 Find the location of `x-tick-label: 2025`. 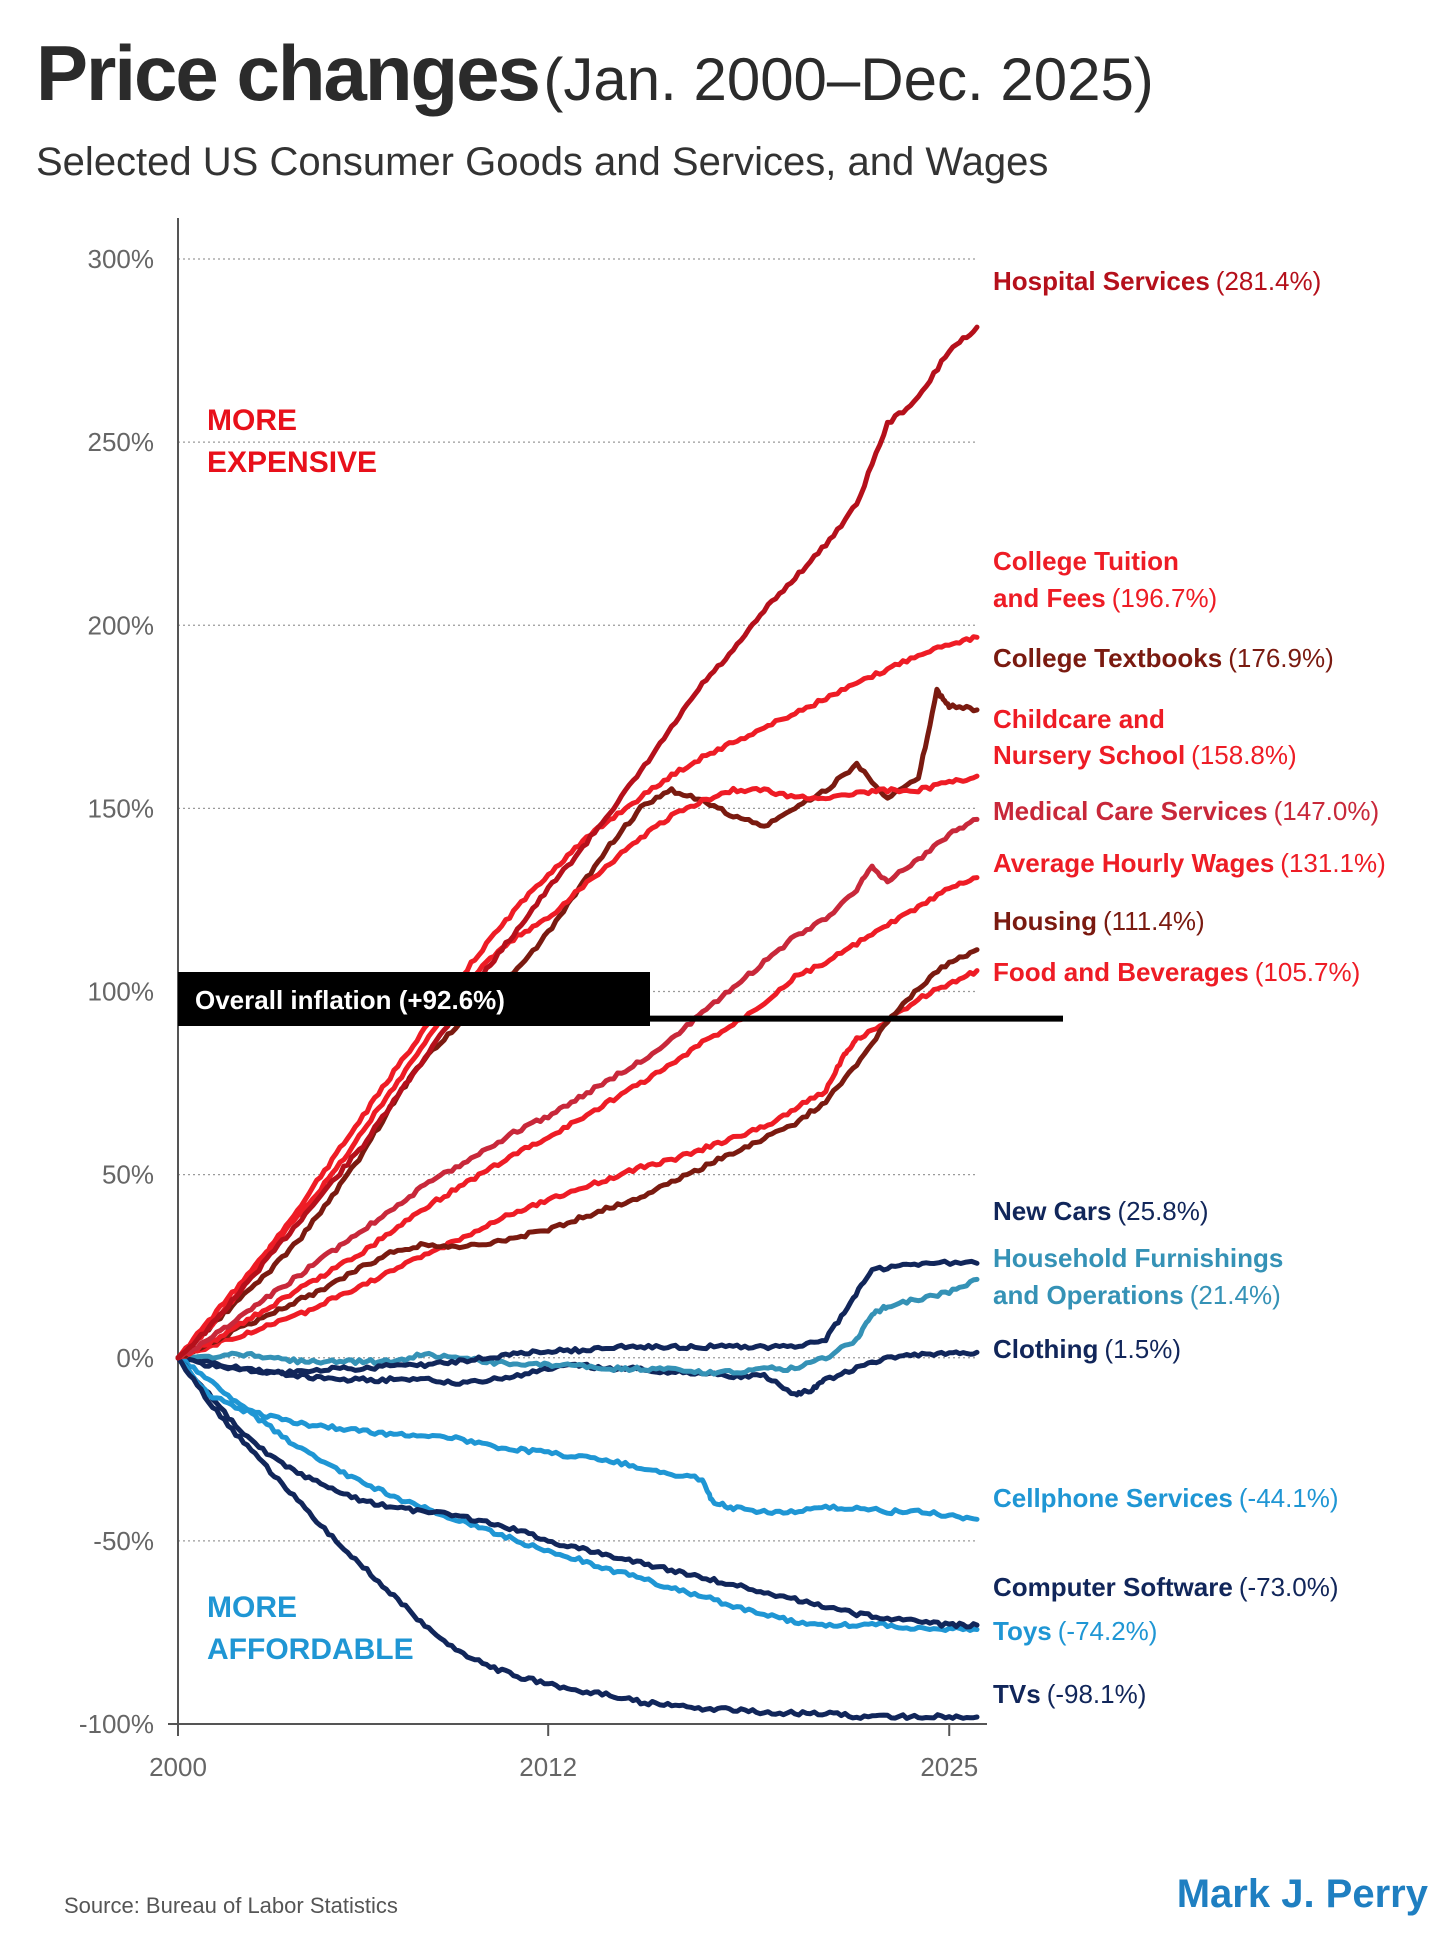

x-tick-label: 2025 is located at coordinates (949, 1767).